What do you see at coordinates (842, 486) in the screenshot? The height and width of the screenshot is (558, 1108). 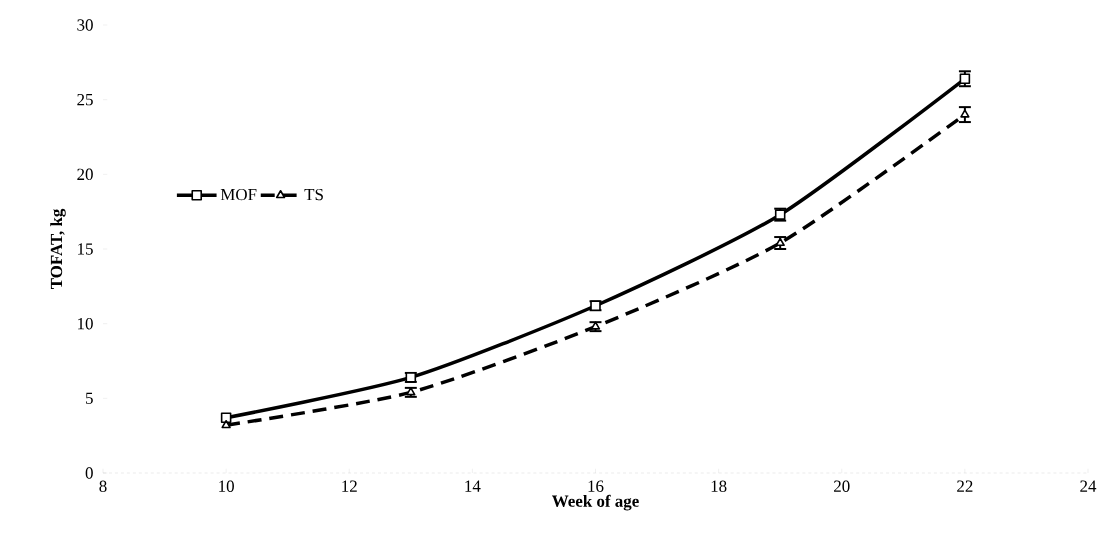 I see `x-tick-label: 20` at bounding box center [842, 486].